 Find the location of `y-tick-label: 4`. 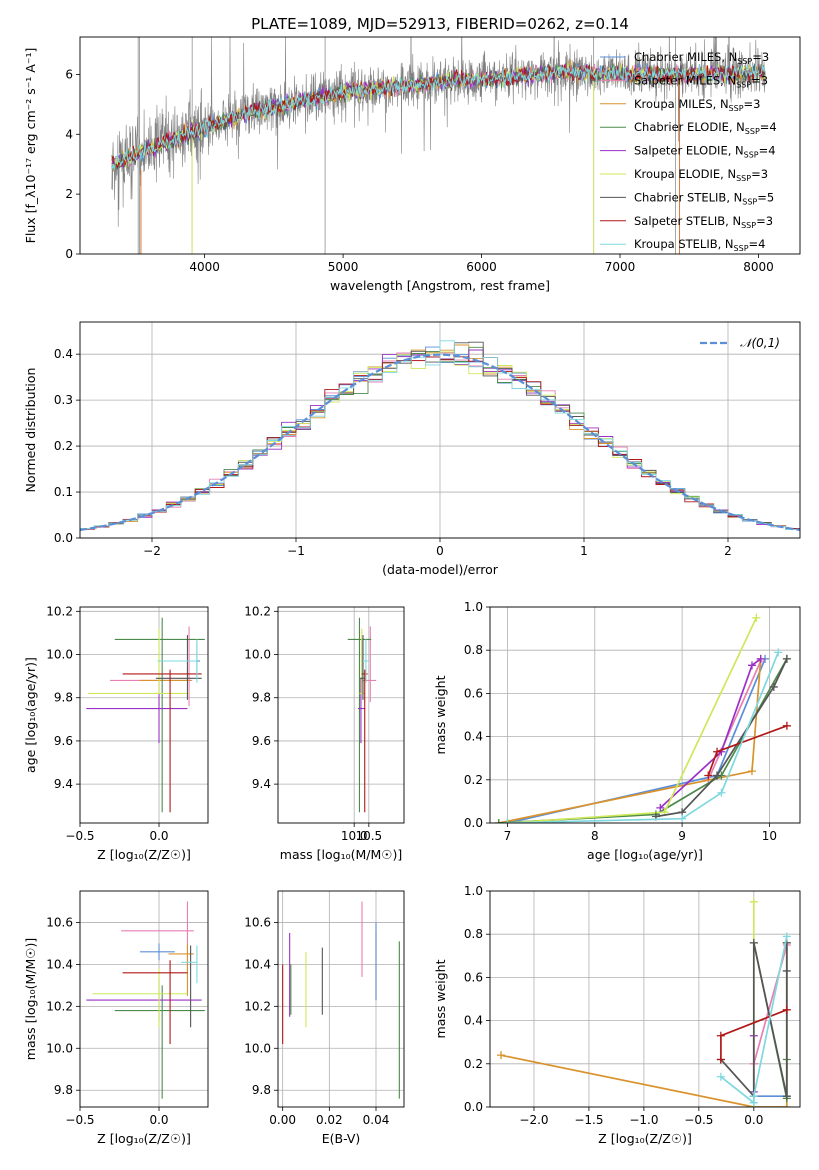

y-tick-label: 4 is located at coordinates (69, 134).